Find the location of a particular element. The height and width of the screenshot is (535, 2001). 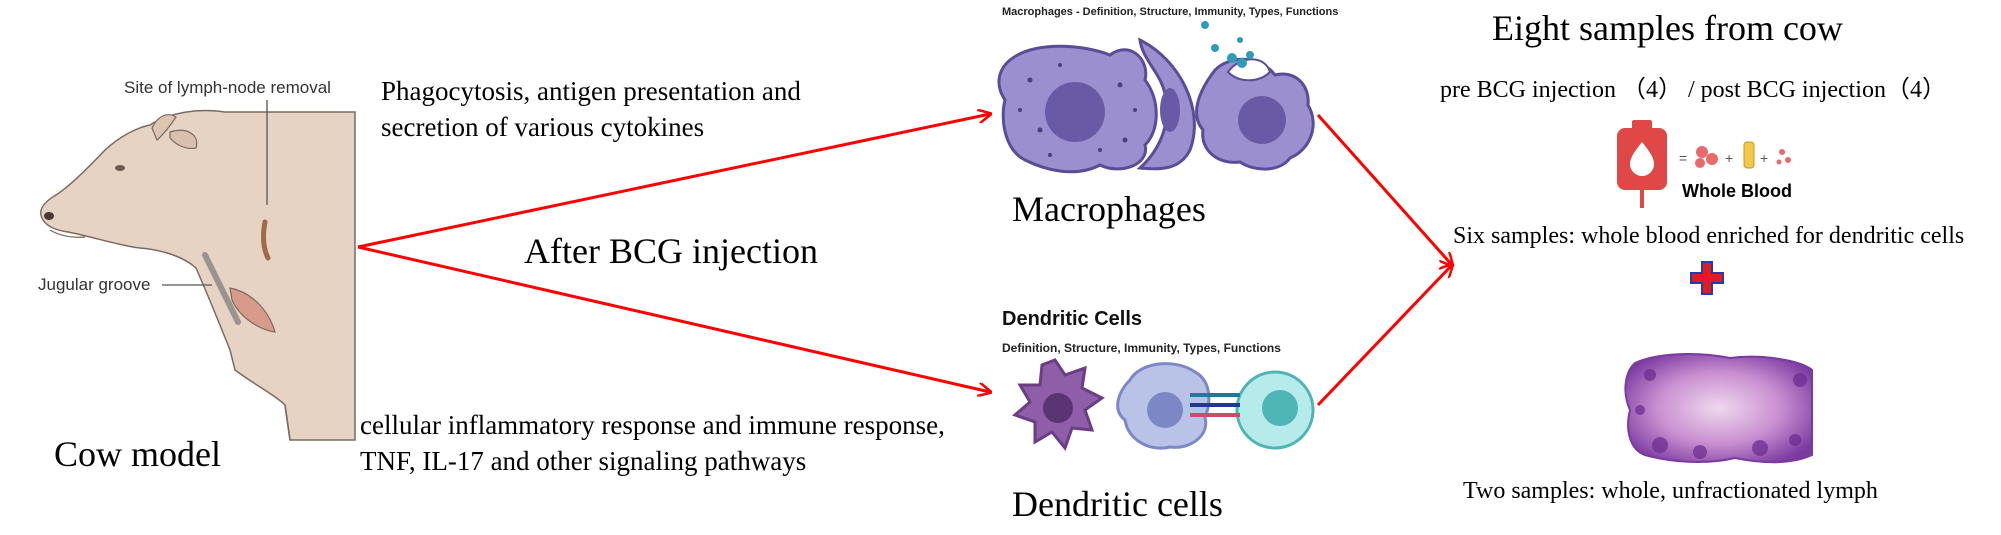

t-cell-nucleus is located at coordinates (1280, 408).